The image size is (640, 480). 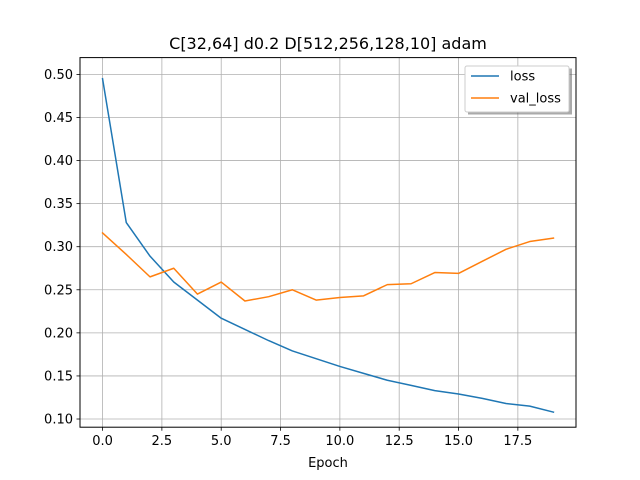 I want to click on legend: loss val_loss, so click(x=518, y=90).